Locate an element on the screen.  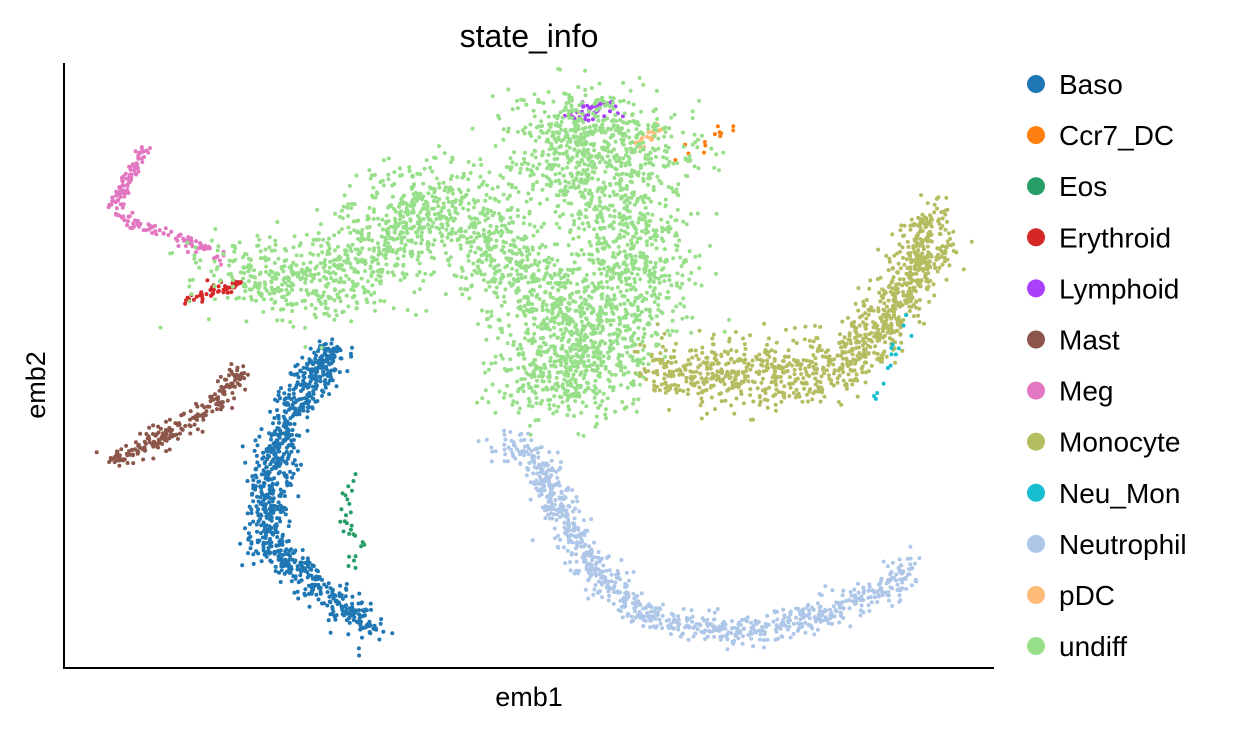
series-mast is located at coordinates (172, 415).